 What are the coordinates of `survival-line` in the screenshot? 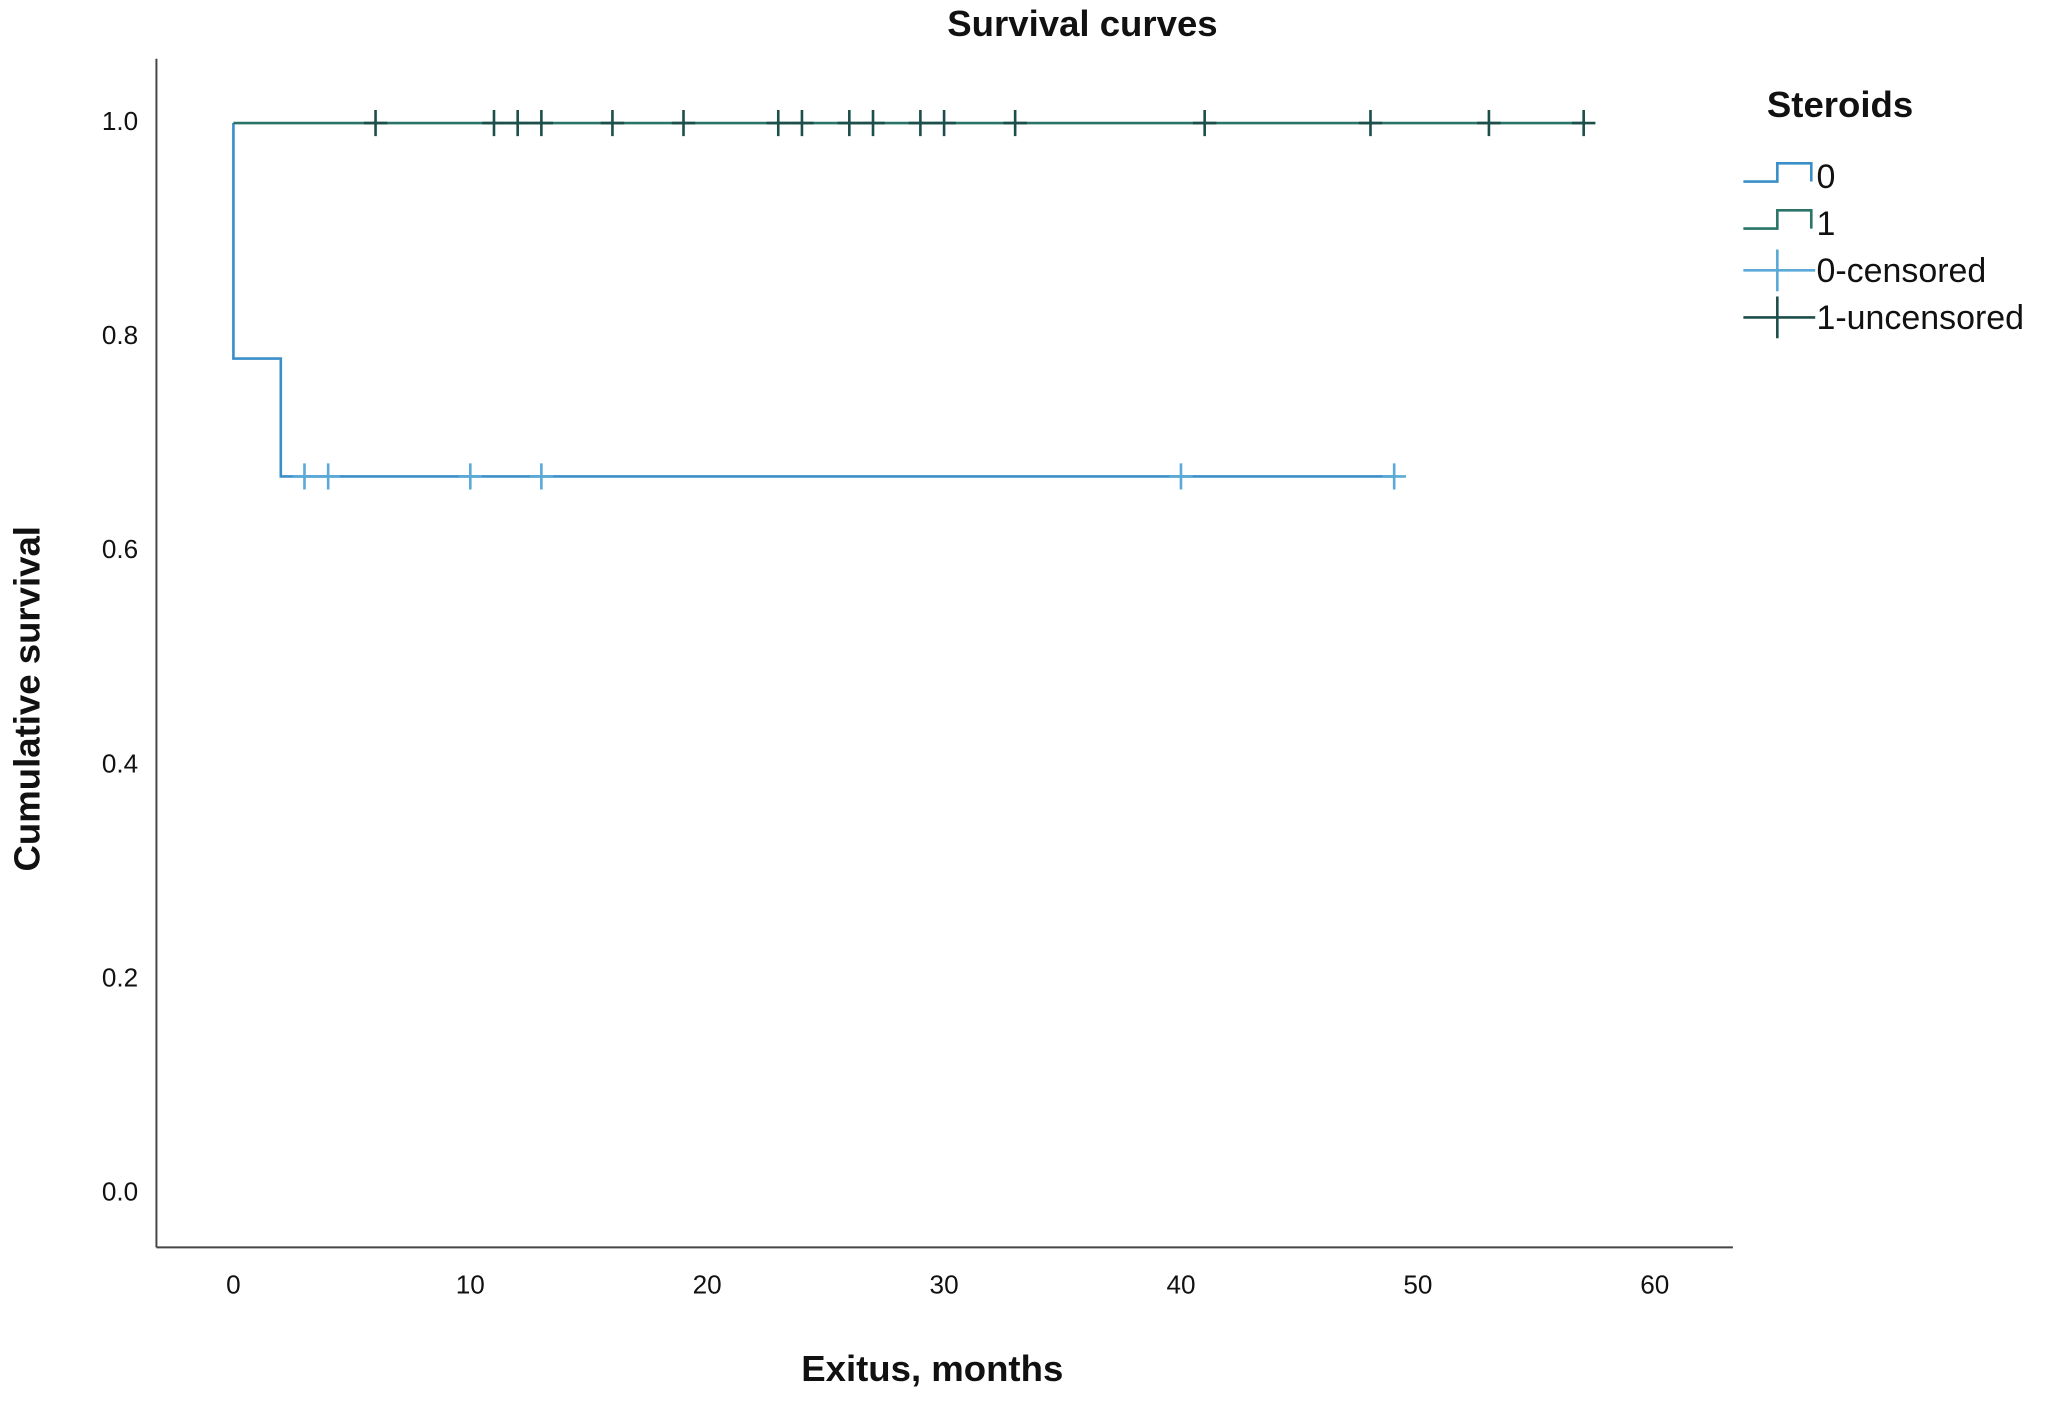 It's located at (813, 300).